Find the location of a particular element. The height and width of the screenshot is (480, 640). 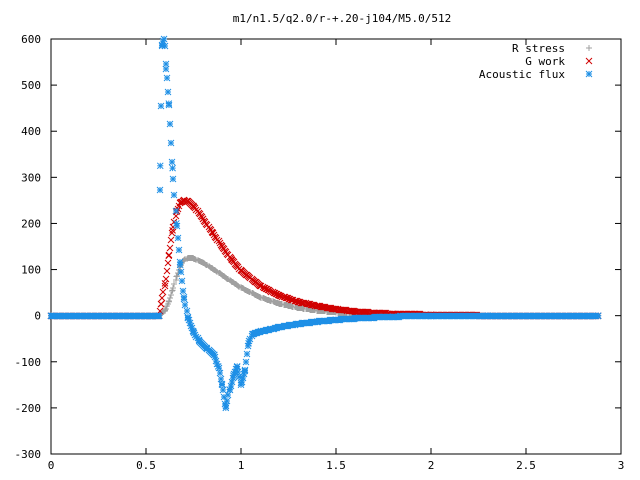

x-tick-label: 1 is located at coordinates (241, 465).